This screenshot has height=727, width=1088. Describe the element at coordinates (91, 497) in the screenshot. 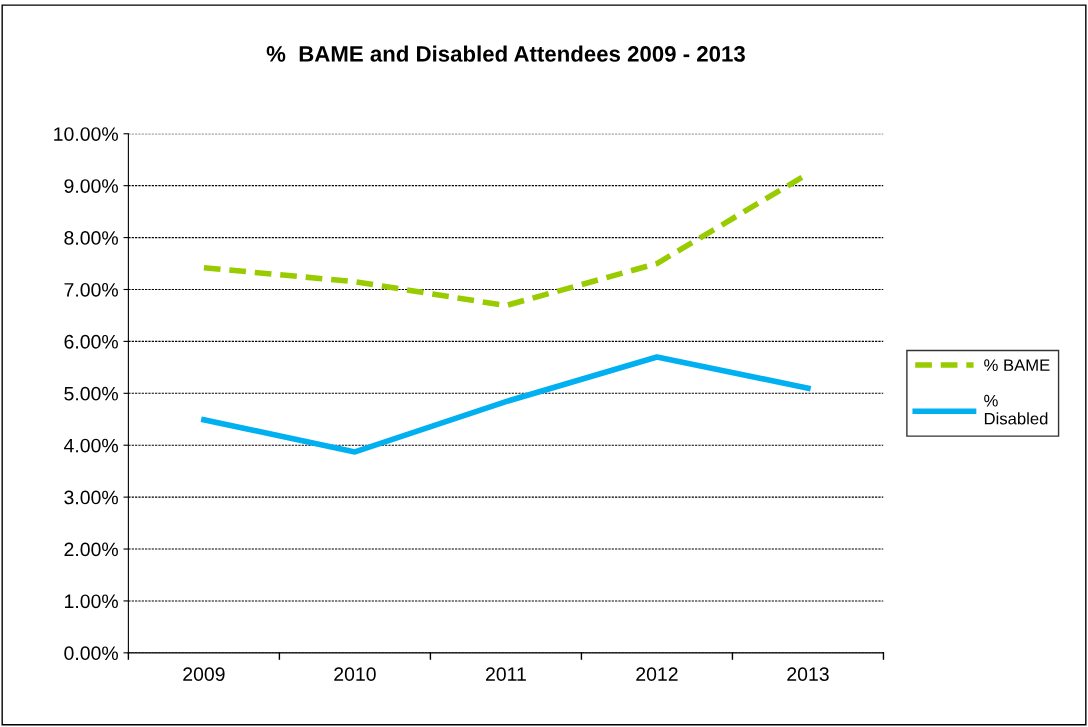

I see `y-tick-label: 3.00%` at that location.